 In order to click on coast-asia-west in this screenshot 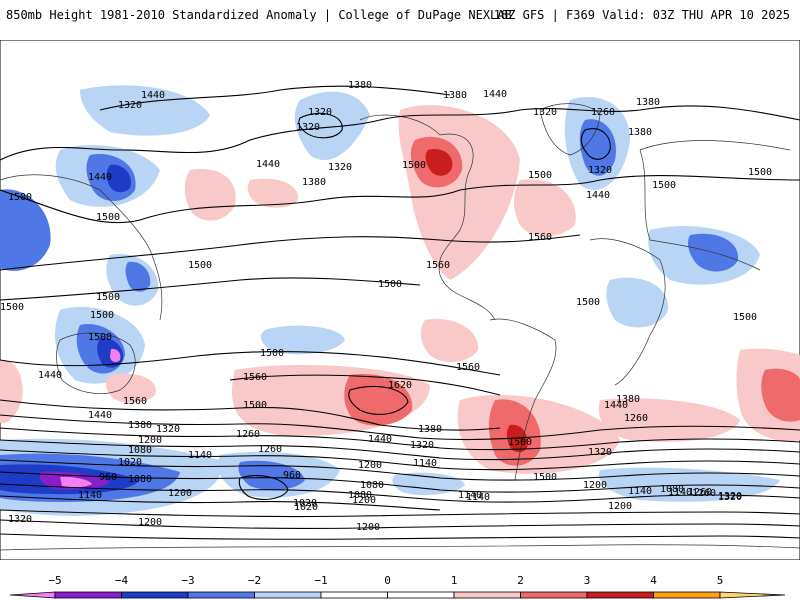, I will do `click(81, 247)`.